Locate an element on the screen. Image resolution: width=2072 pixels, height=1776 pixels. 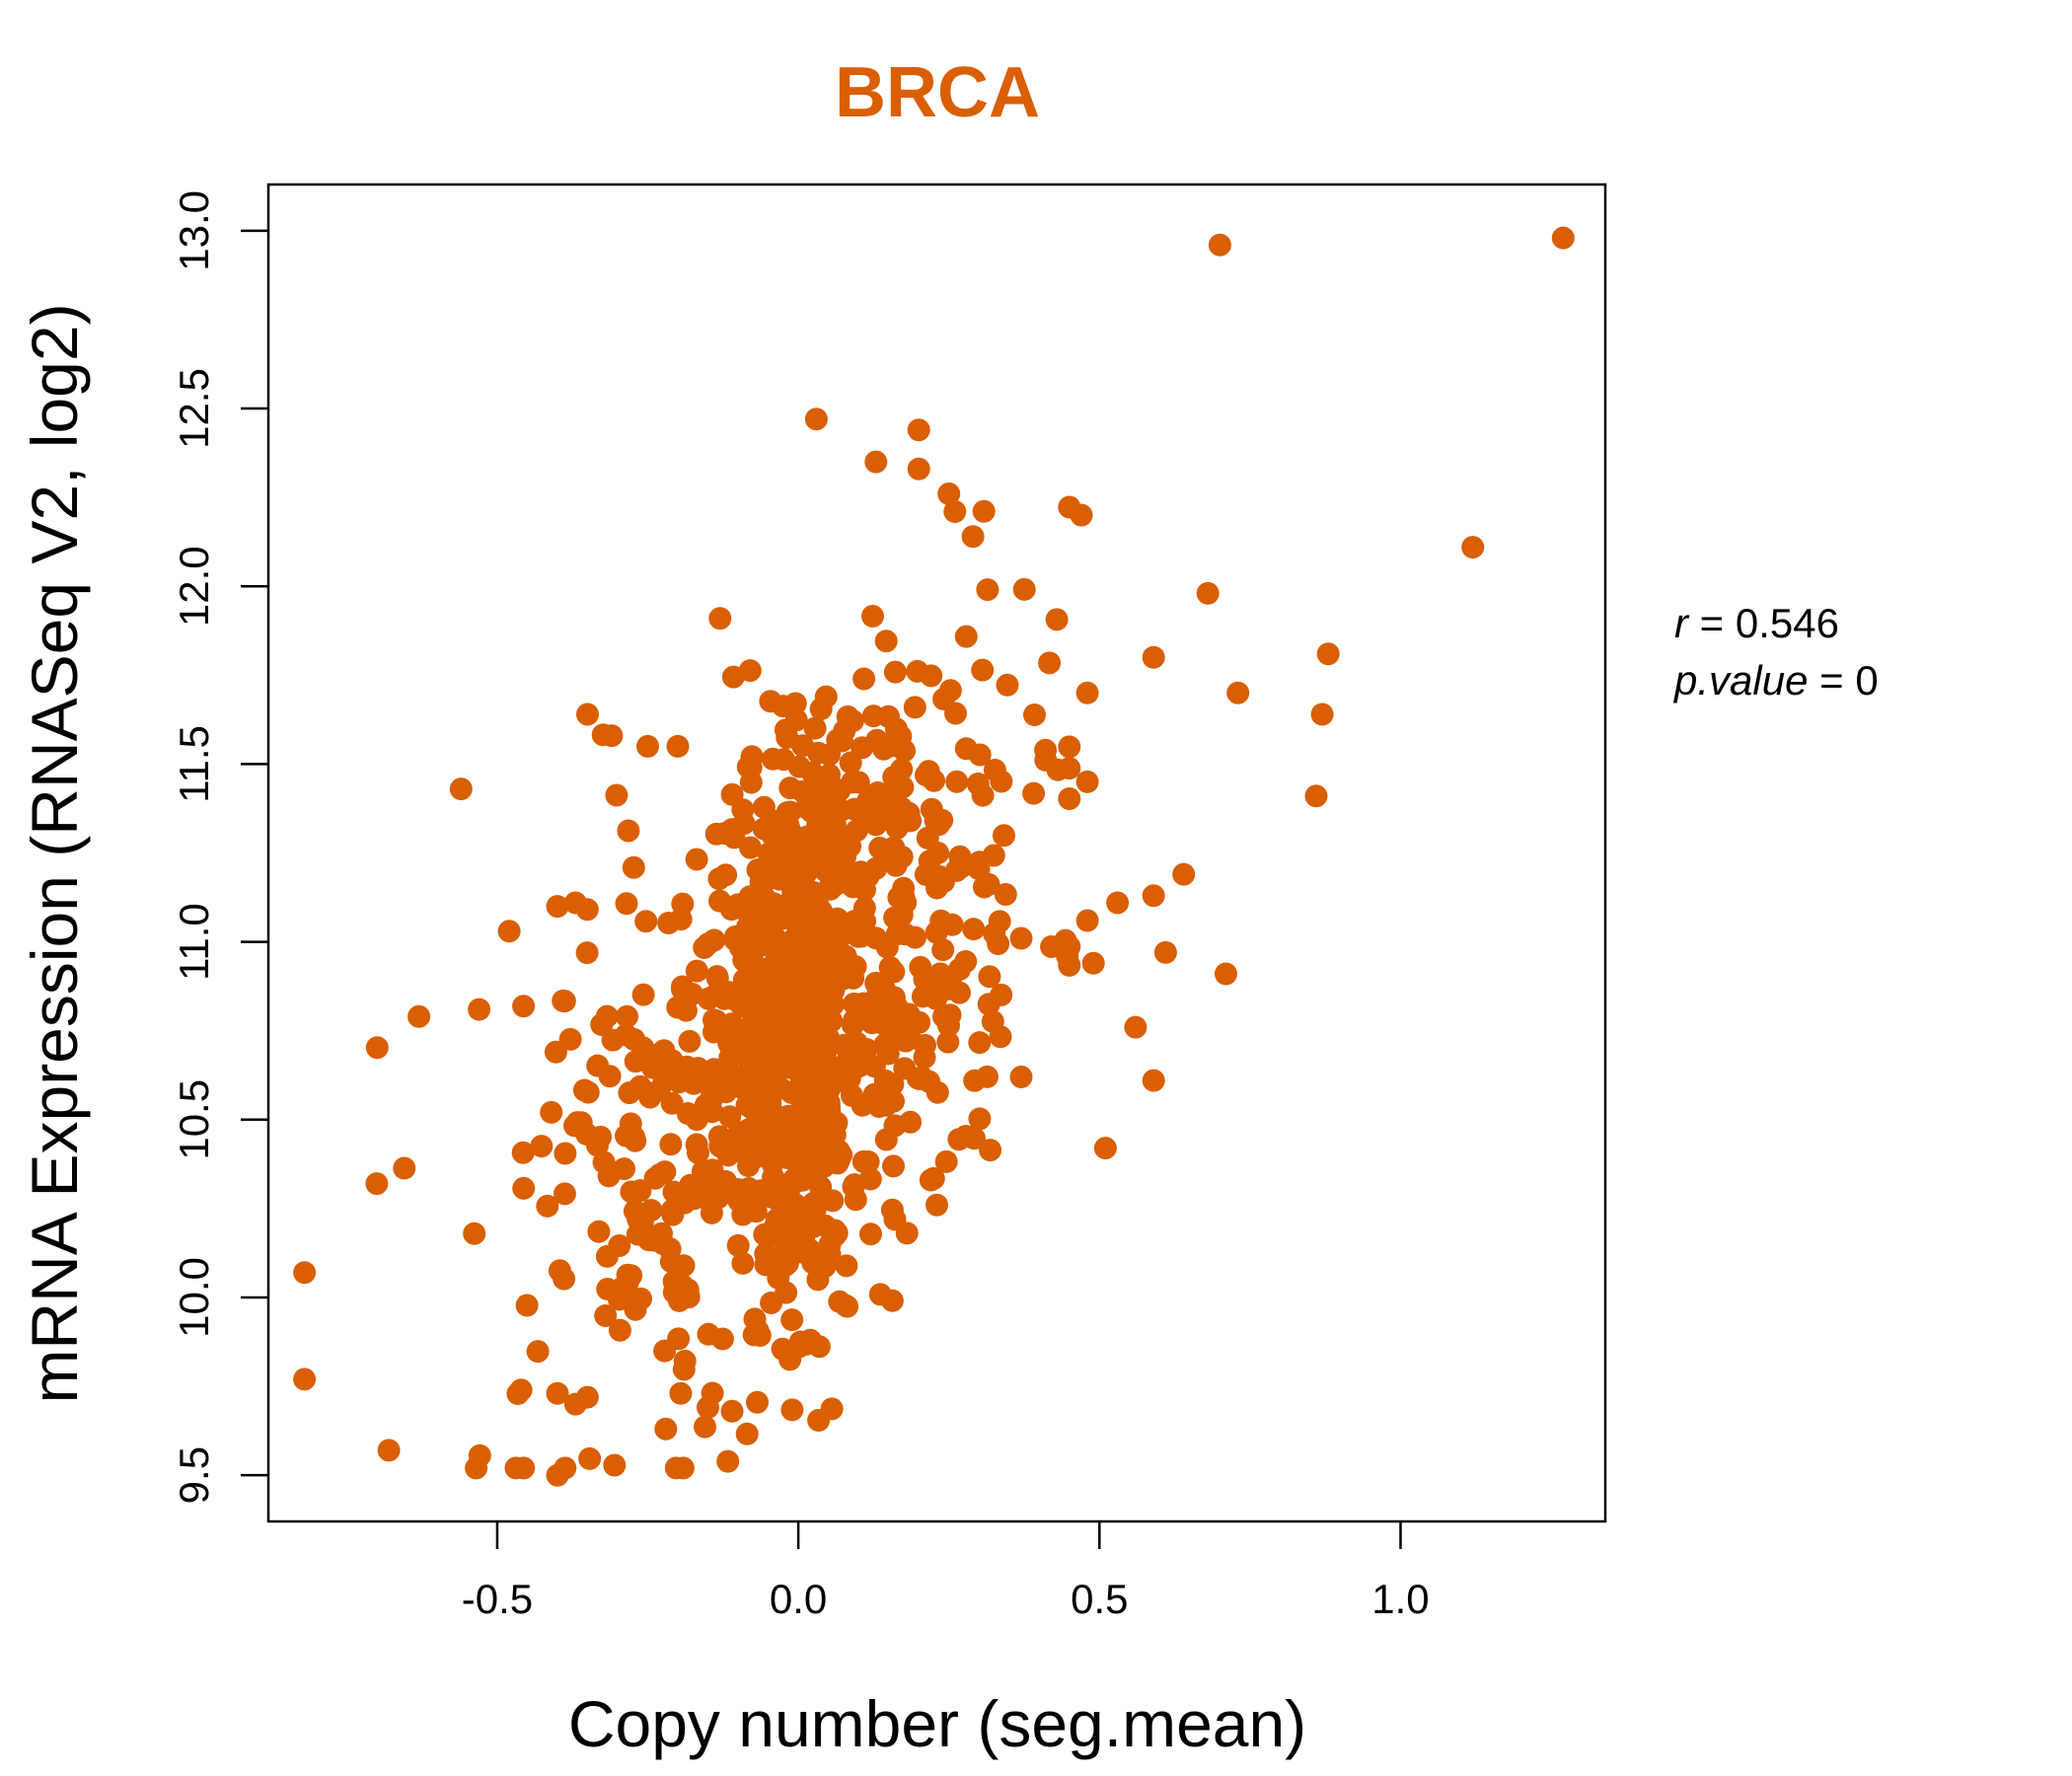
y-tick-label: 10.5 is located at coordinates (194, 1120).